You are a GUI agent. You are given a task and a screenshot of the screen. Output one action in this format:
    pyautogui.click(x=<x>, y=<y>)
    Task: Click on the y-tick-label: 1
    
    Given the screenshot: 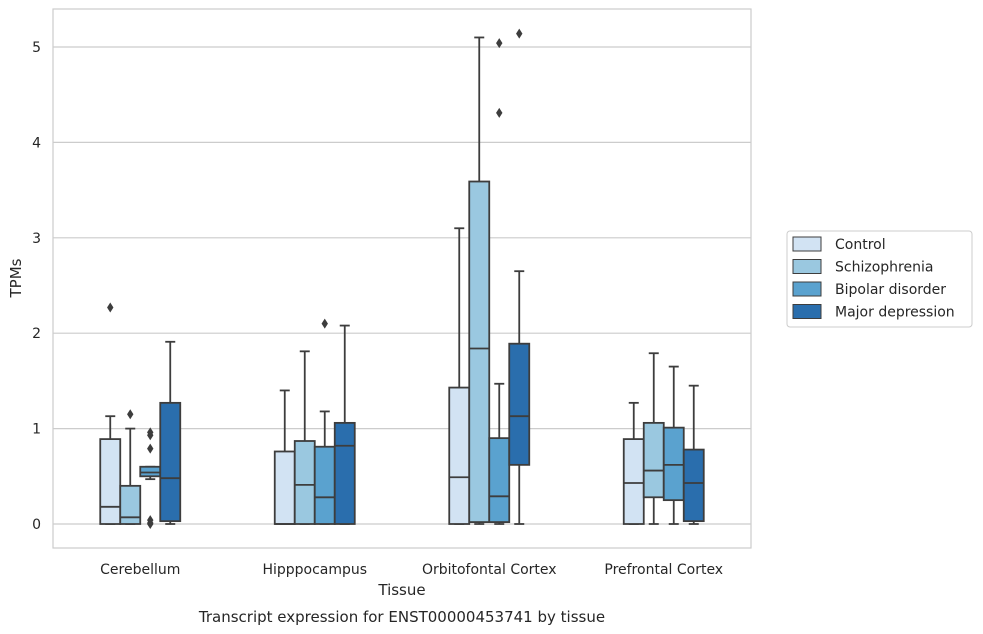 What is the action you would take?
    pyautogui.click(x=36, y=430)
    